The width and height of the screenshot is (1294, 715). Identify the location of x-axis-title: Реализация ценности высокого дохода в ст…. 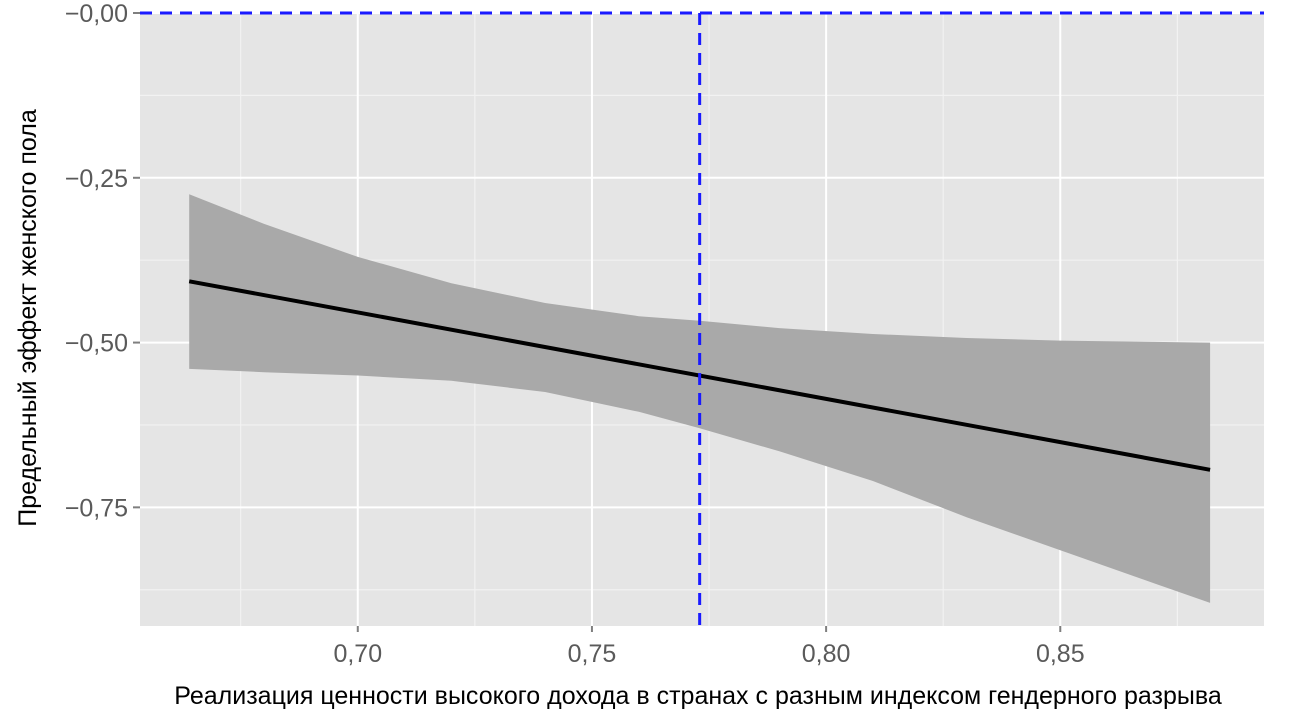
(698, 696).